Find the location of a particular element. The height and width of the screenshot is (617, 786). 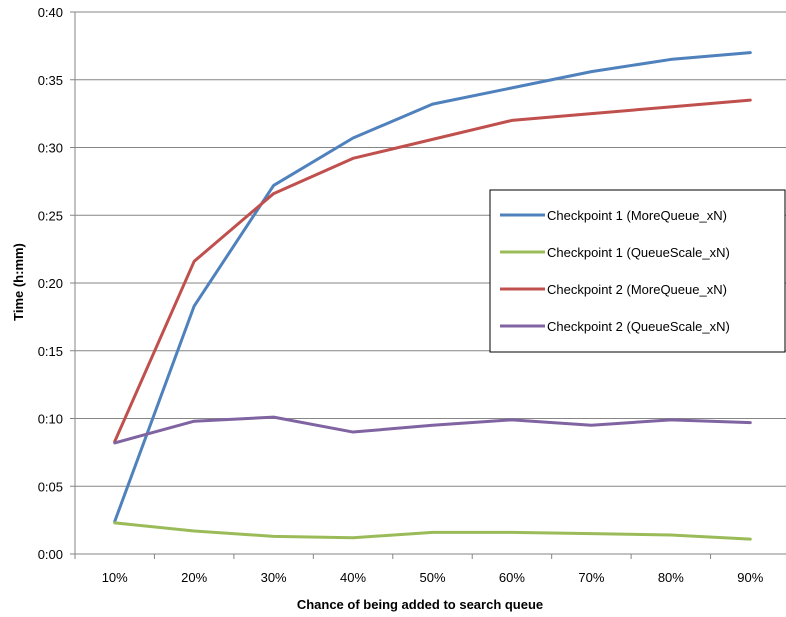

y-tick-label: 0:05 is located at coordinates (50, 486).